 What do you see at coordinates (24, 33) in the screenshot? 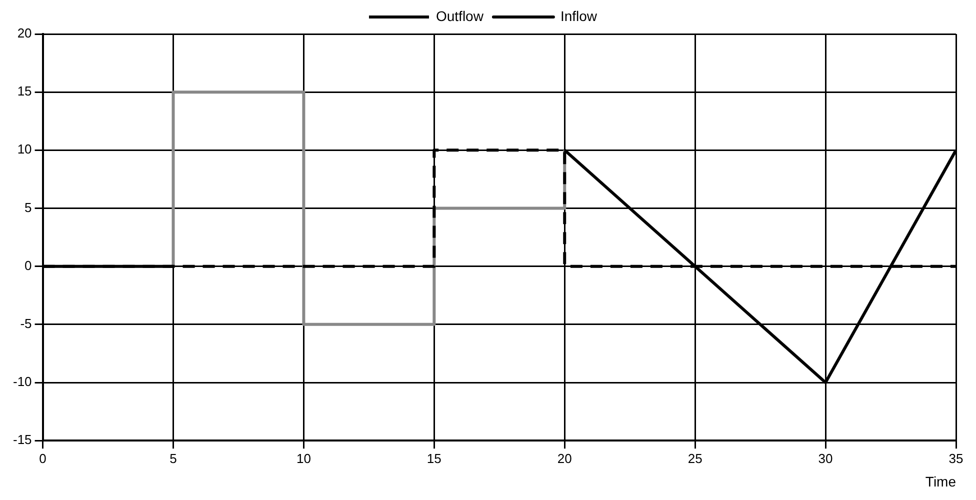
I see `y-tick-label: 20` at bounding box center [24, 33].